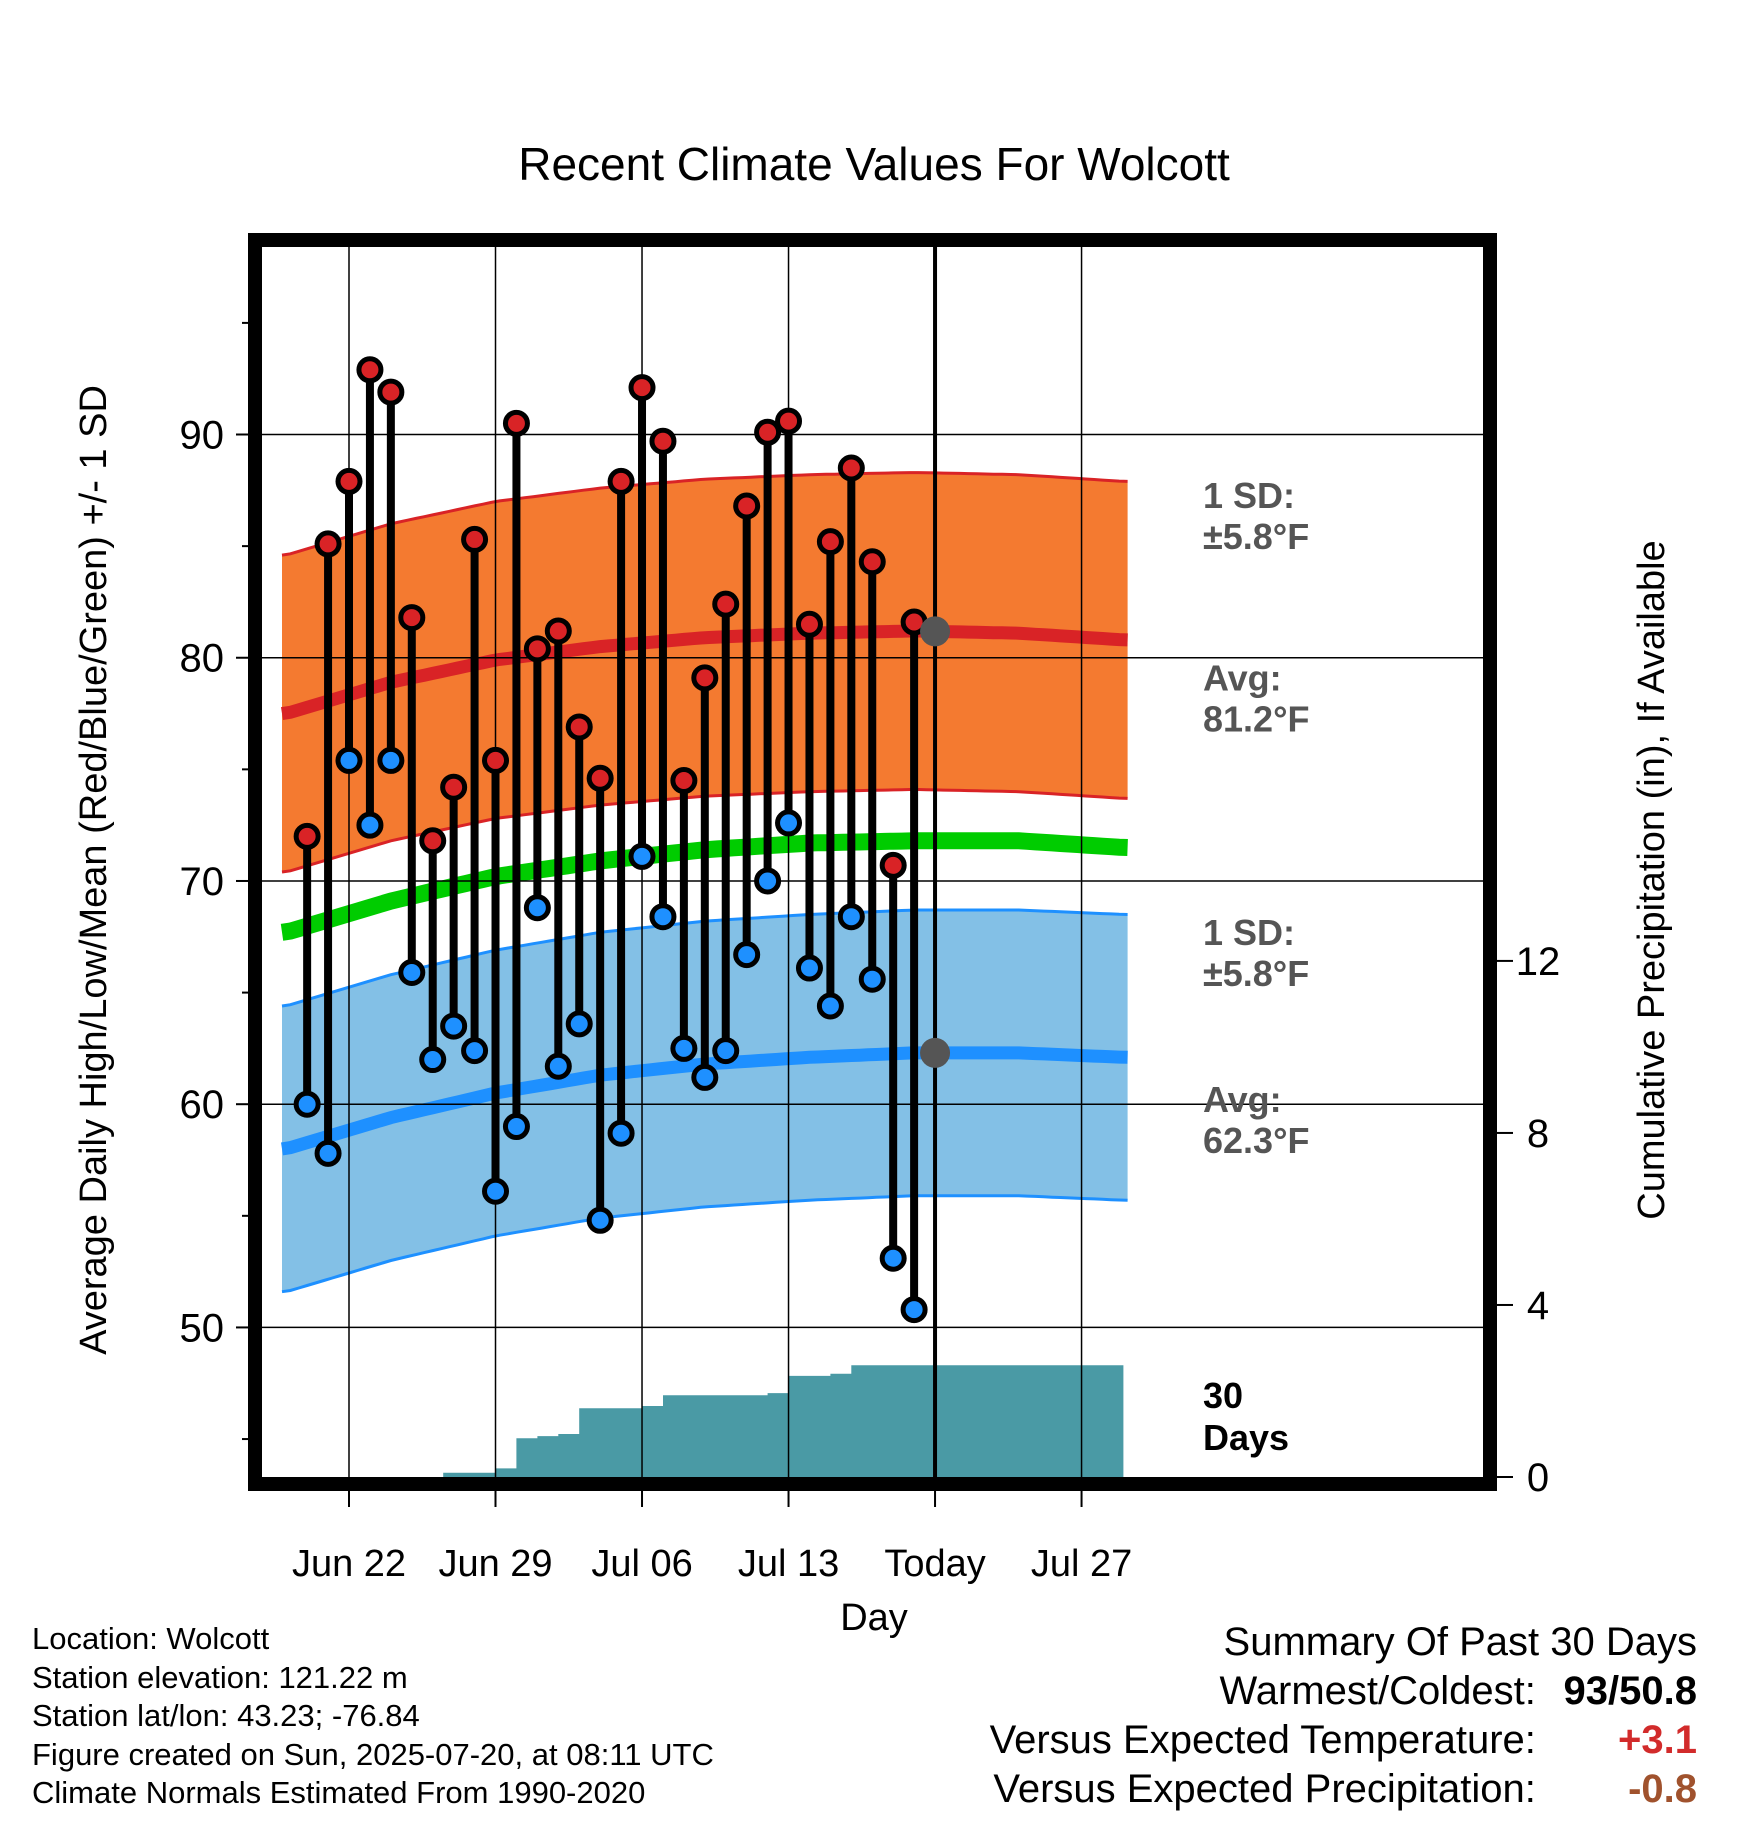  I want to click on y-tick-label-right: 4, so click(1538, 1306).